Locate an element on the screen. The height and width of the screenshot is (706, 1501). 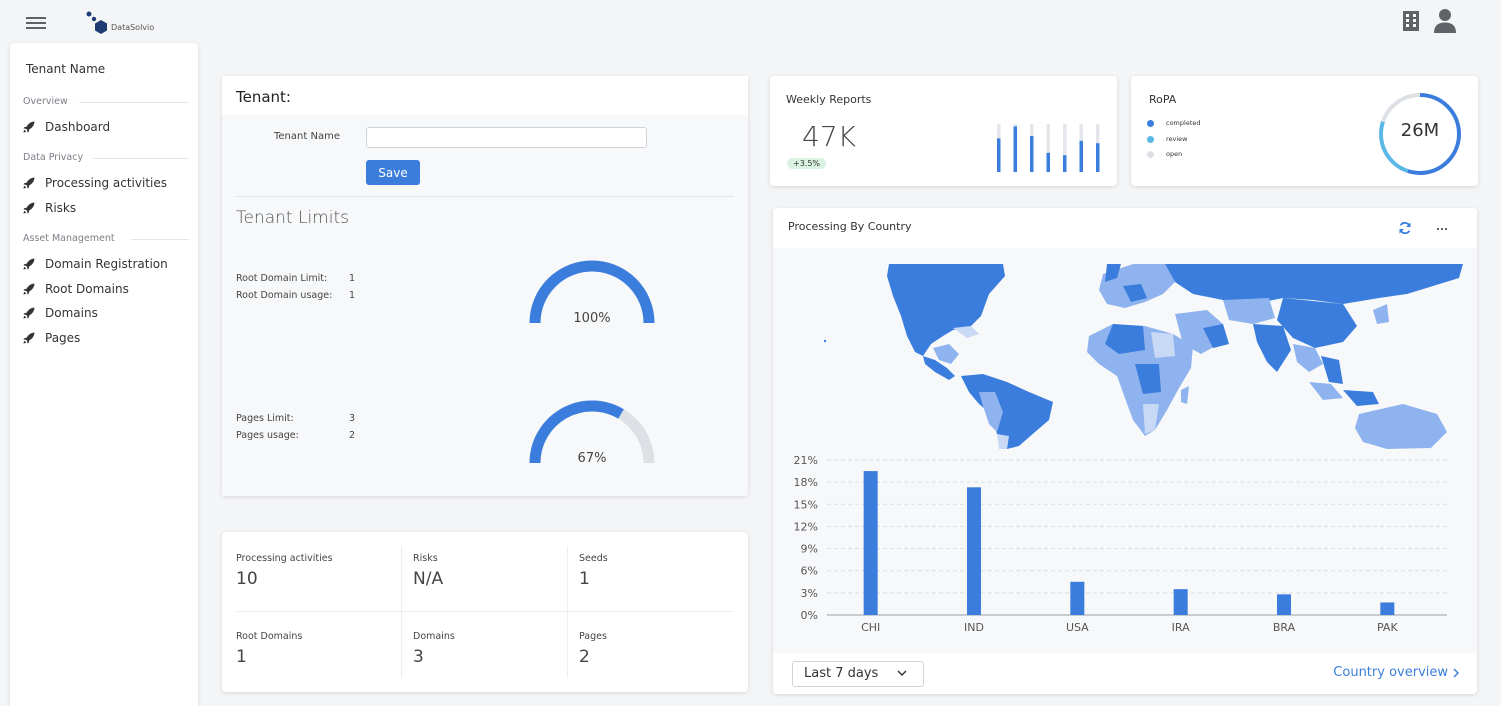
sidebar-item-root-domains: Root Domains is located at coordinates (76, 289).